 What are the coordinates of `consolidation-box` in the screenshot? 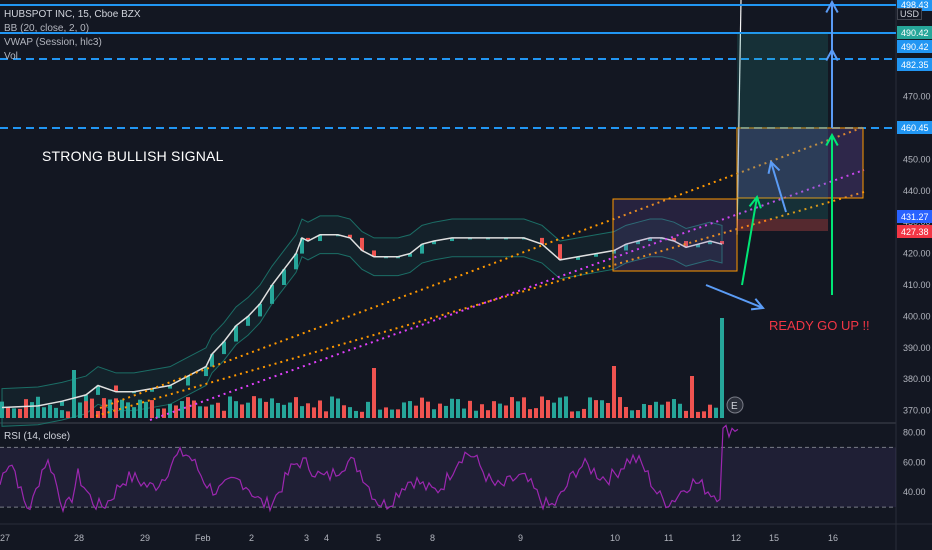 It's located at (675, 235).